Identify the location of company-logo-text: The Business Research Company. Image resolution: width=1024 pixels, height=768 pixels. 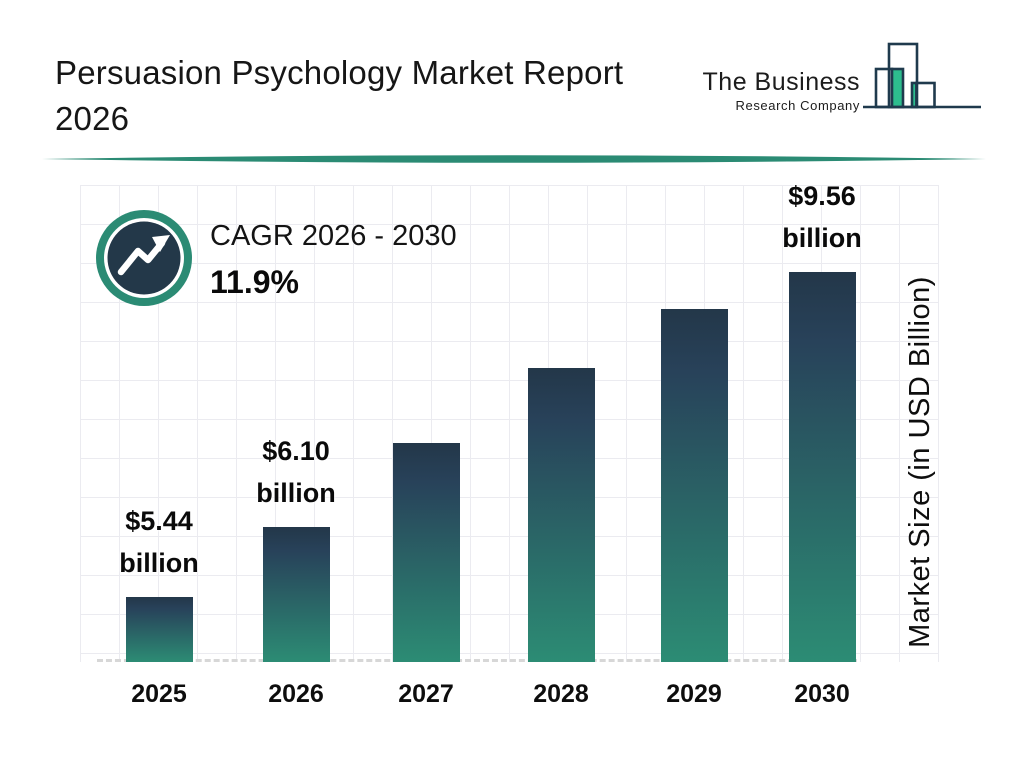
(781, 90).